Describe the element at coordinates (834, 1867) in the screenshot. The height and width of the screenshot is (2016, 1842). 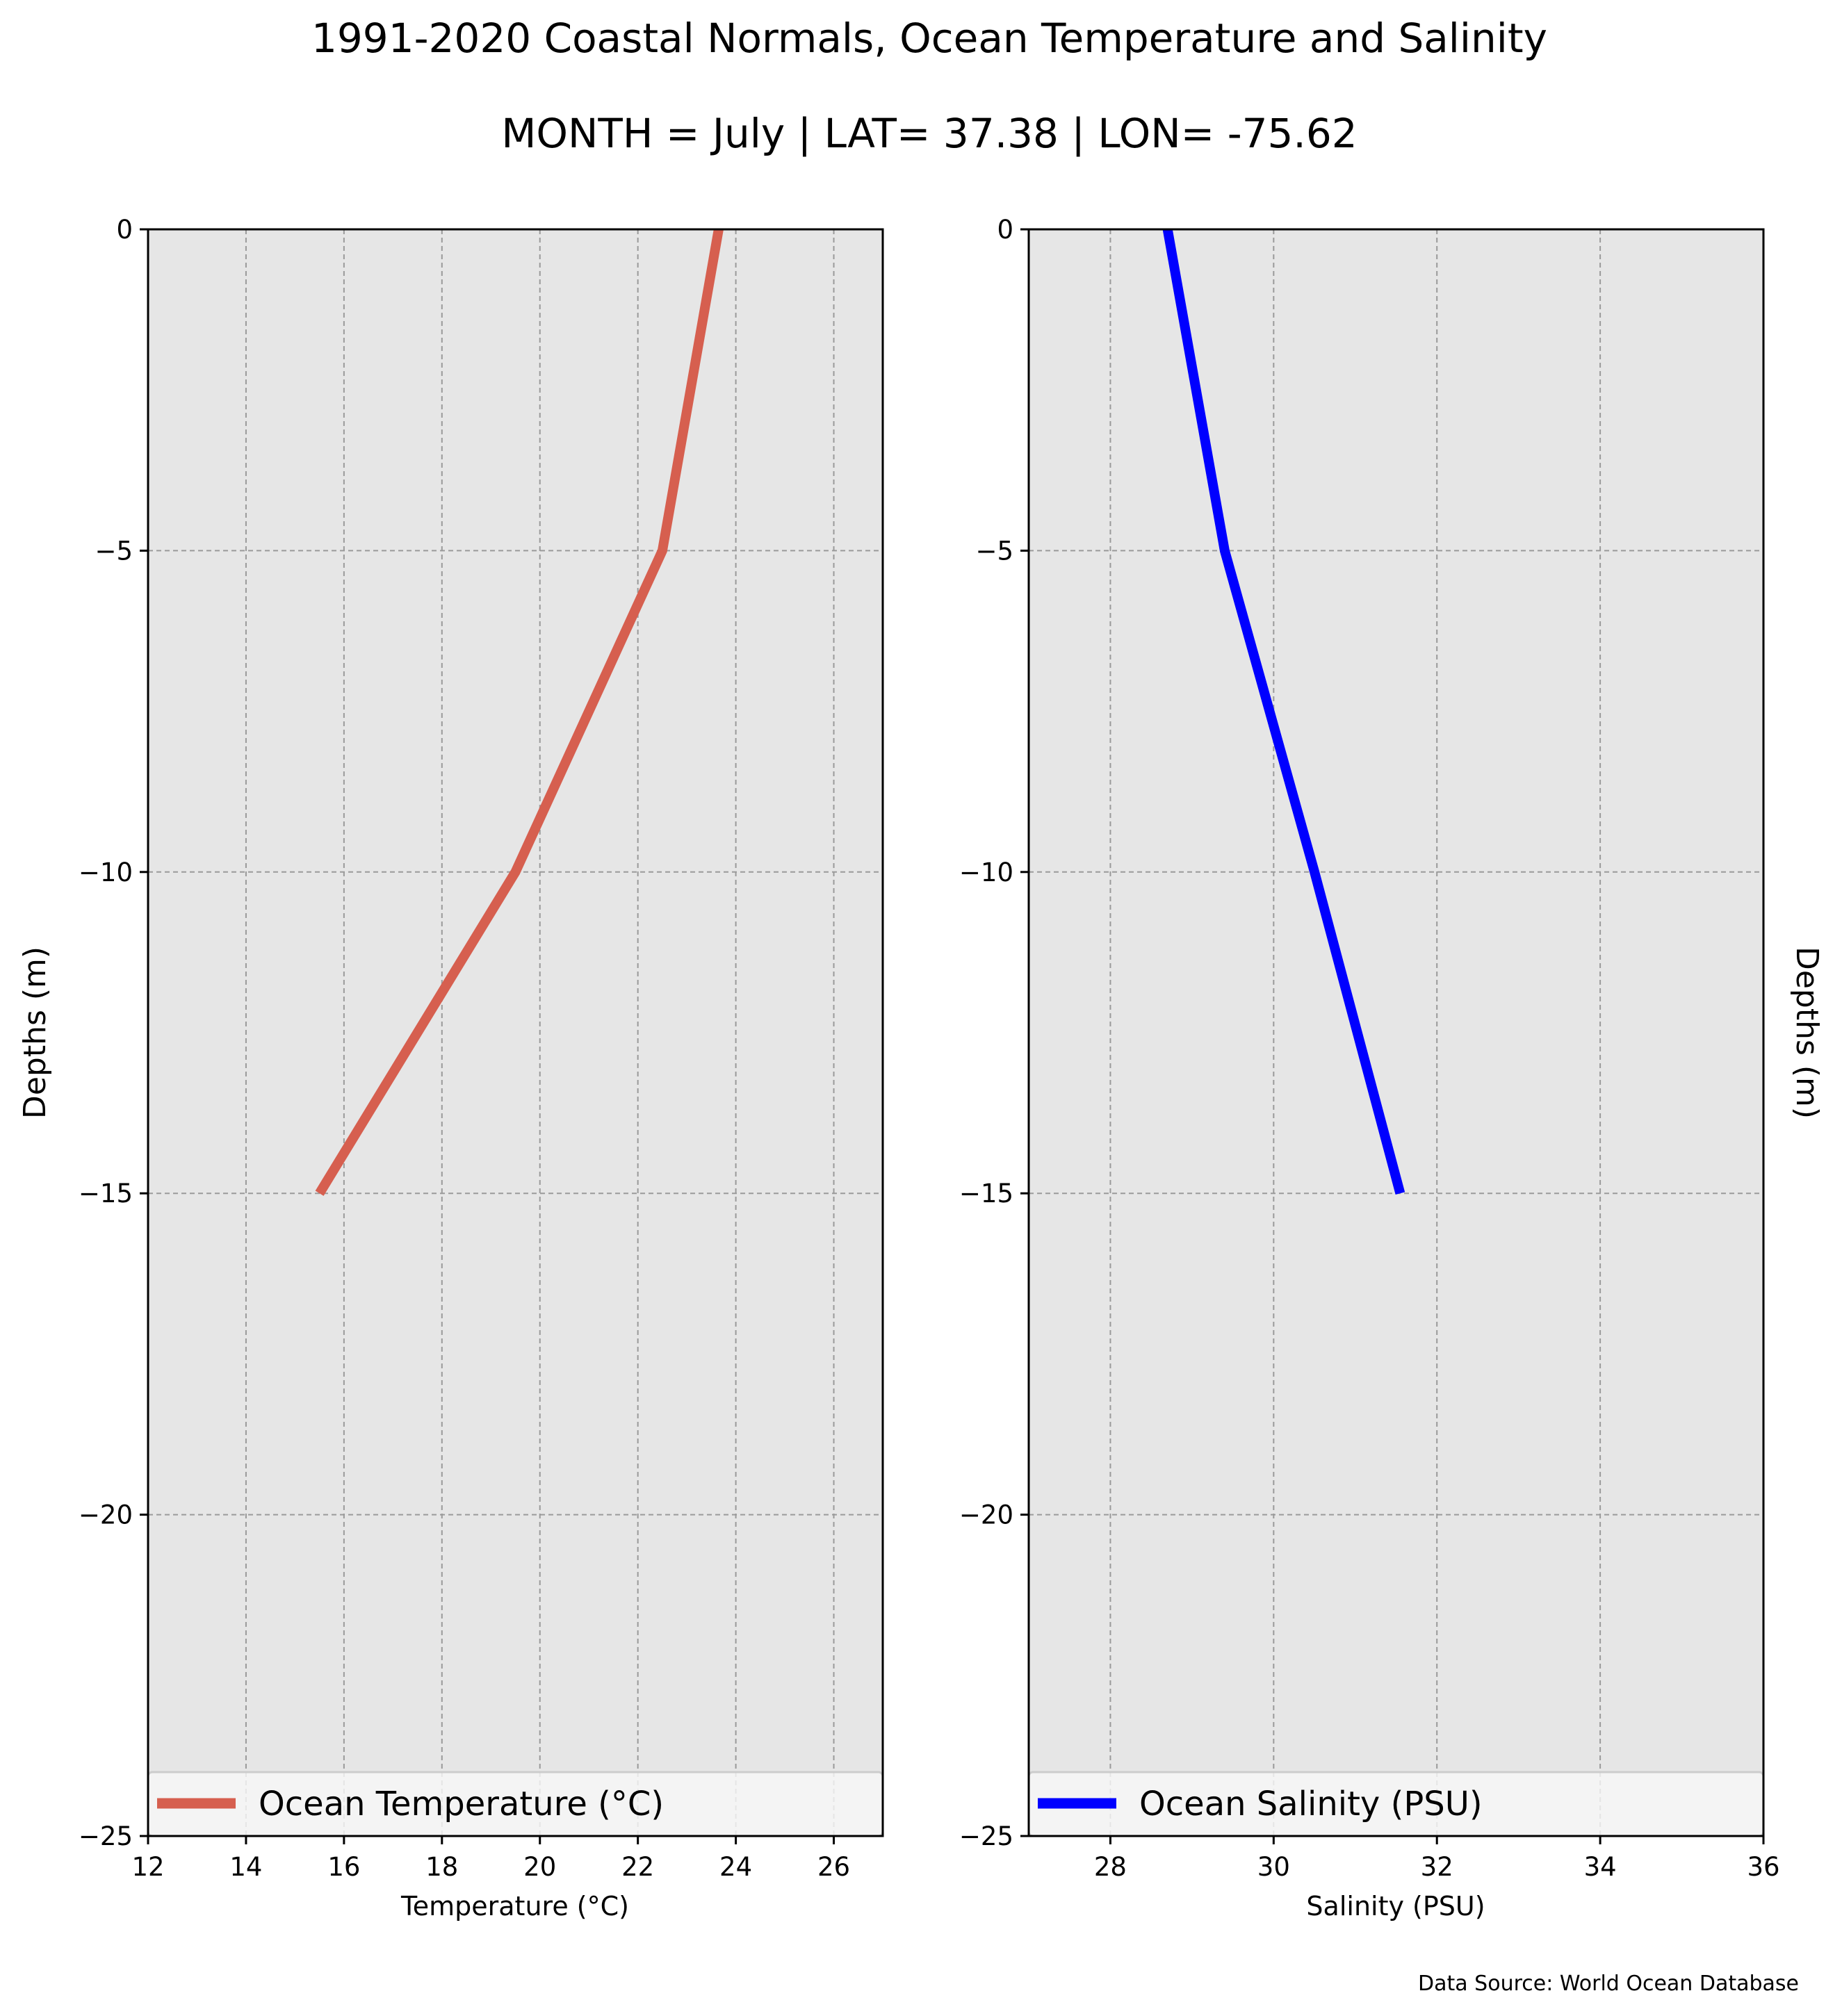
I see `x-tick-label: 26` at that location.